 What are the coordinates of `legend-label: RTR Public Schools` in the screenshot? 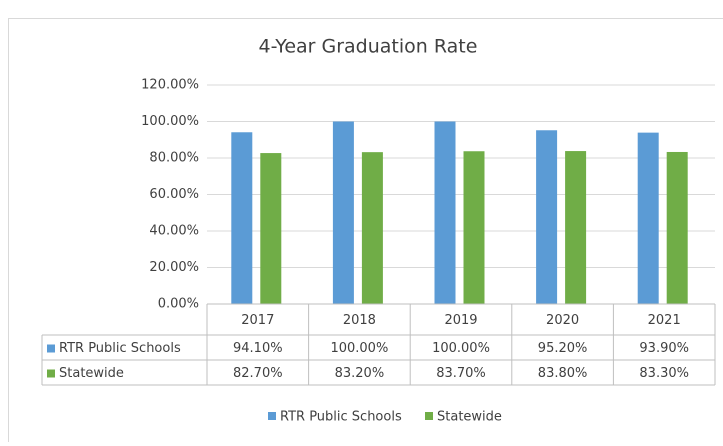 It's located at (341, 417).